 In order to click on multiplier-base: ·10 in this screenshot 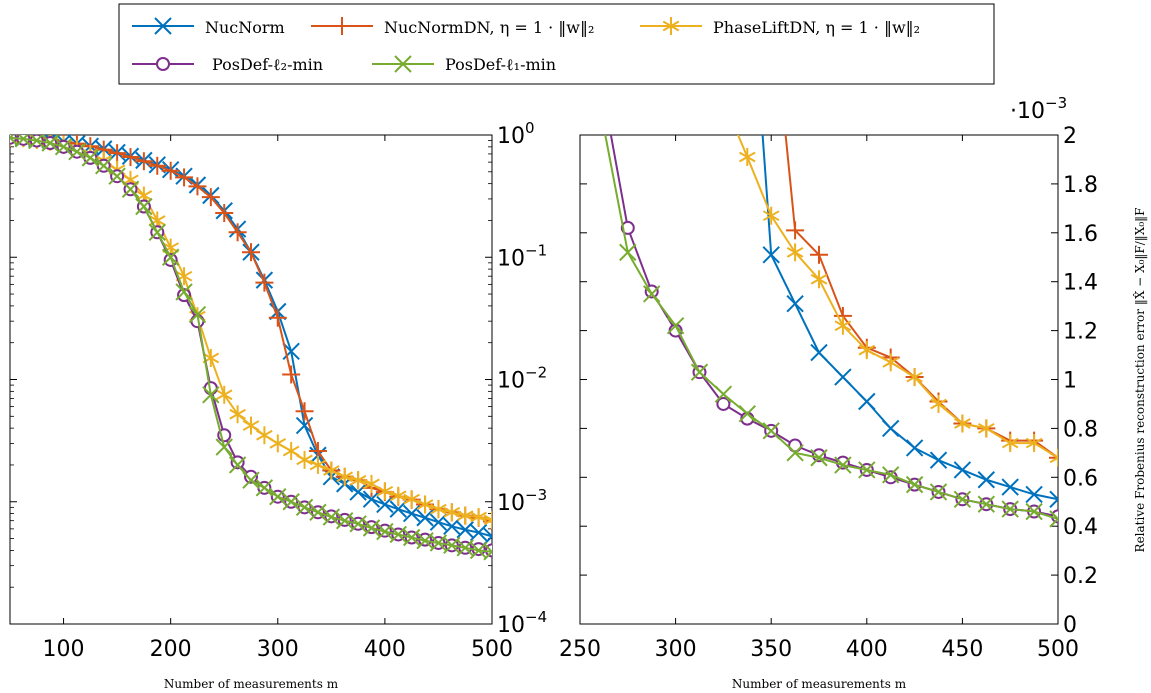, I will do `click(1027, 111)`.